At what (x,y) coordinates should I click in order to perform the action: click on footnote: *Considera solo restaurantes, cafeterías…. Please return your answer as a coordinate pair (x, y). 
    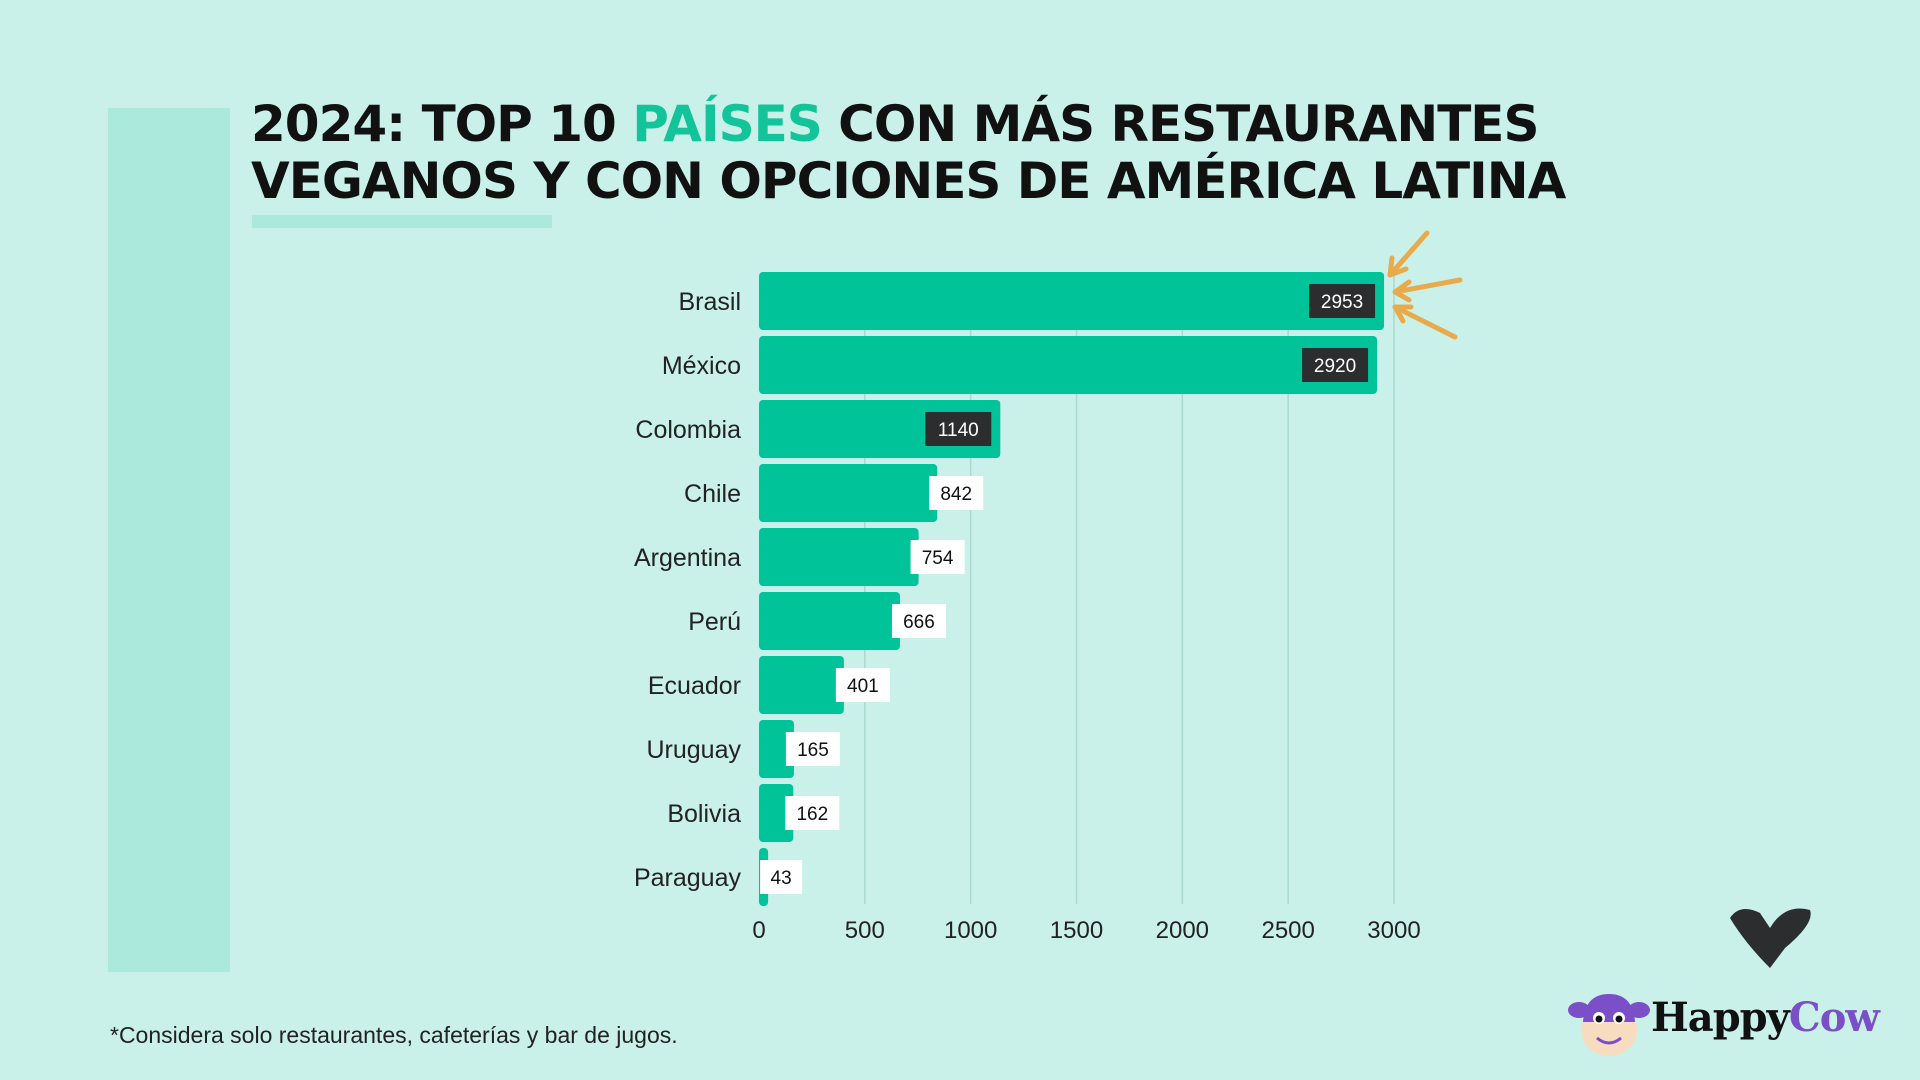
    Looking at the image, I should click on (394, 1035).